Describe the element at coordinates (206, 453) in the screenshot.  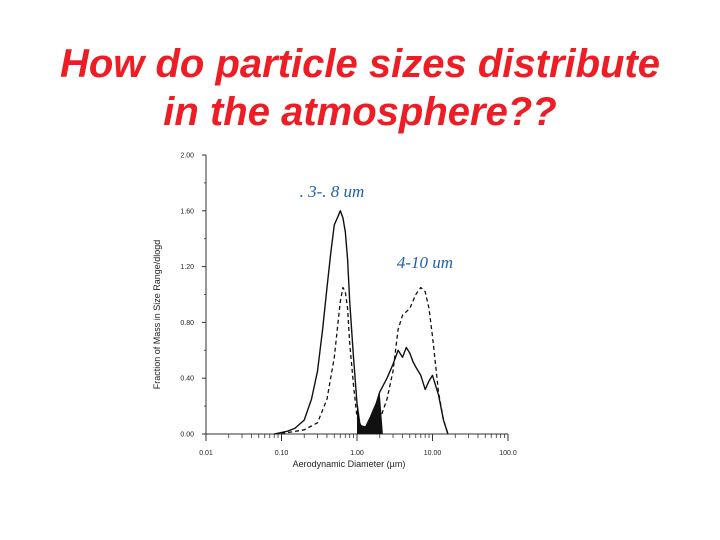
I see `x-tick-label: 0.01` at that location.